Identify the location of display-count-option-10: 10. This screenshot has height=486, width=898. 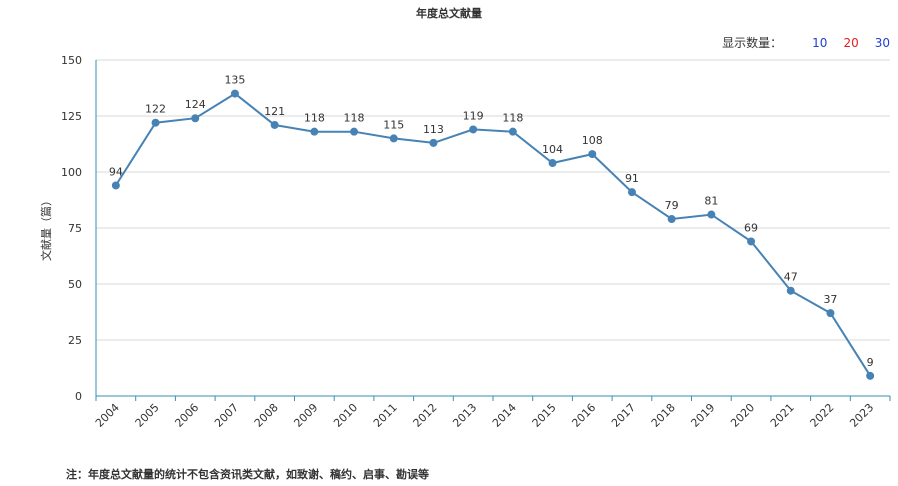
(820, 42).